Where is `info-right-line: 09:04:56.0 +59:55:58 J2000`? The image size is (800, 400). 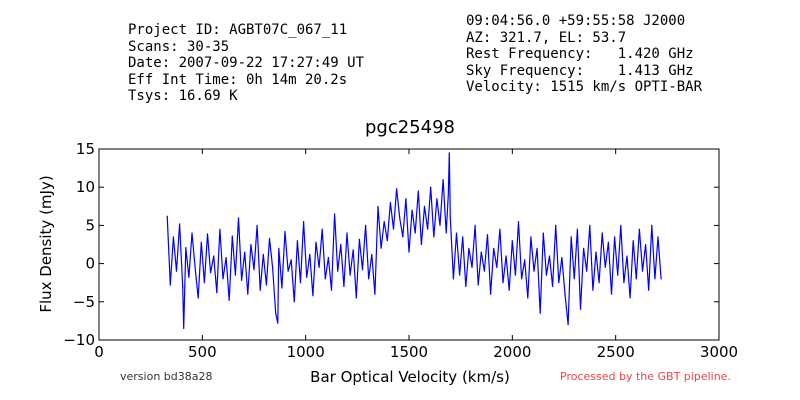
info-right-line: 09:04:56.0 +59:55:58 J2000 is located at coordinates (576, 21).